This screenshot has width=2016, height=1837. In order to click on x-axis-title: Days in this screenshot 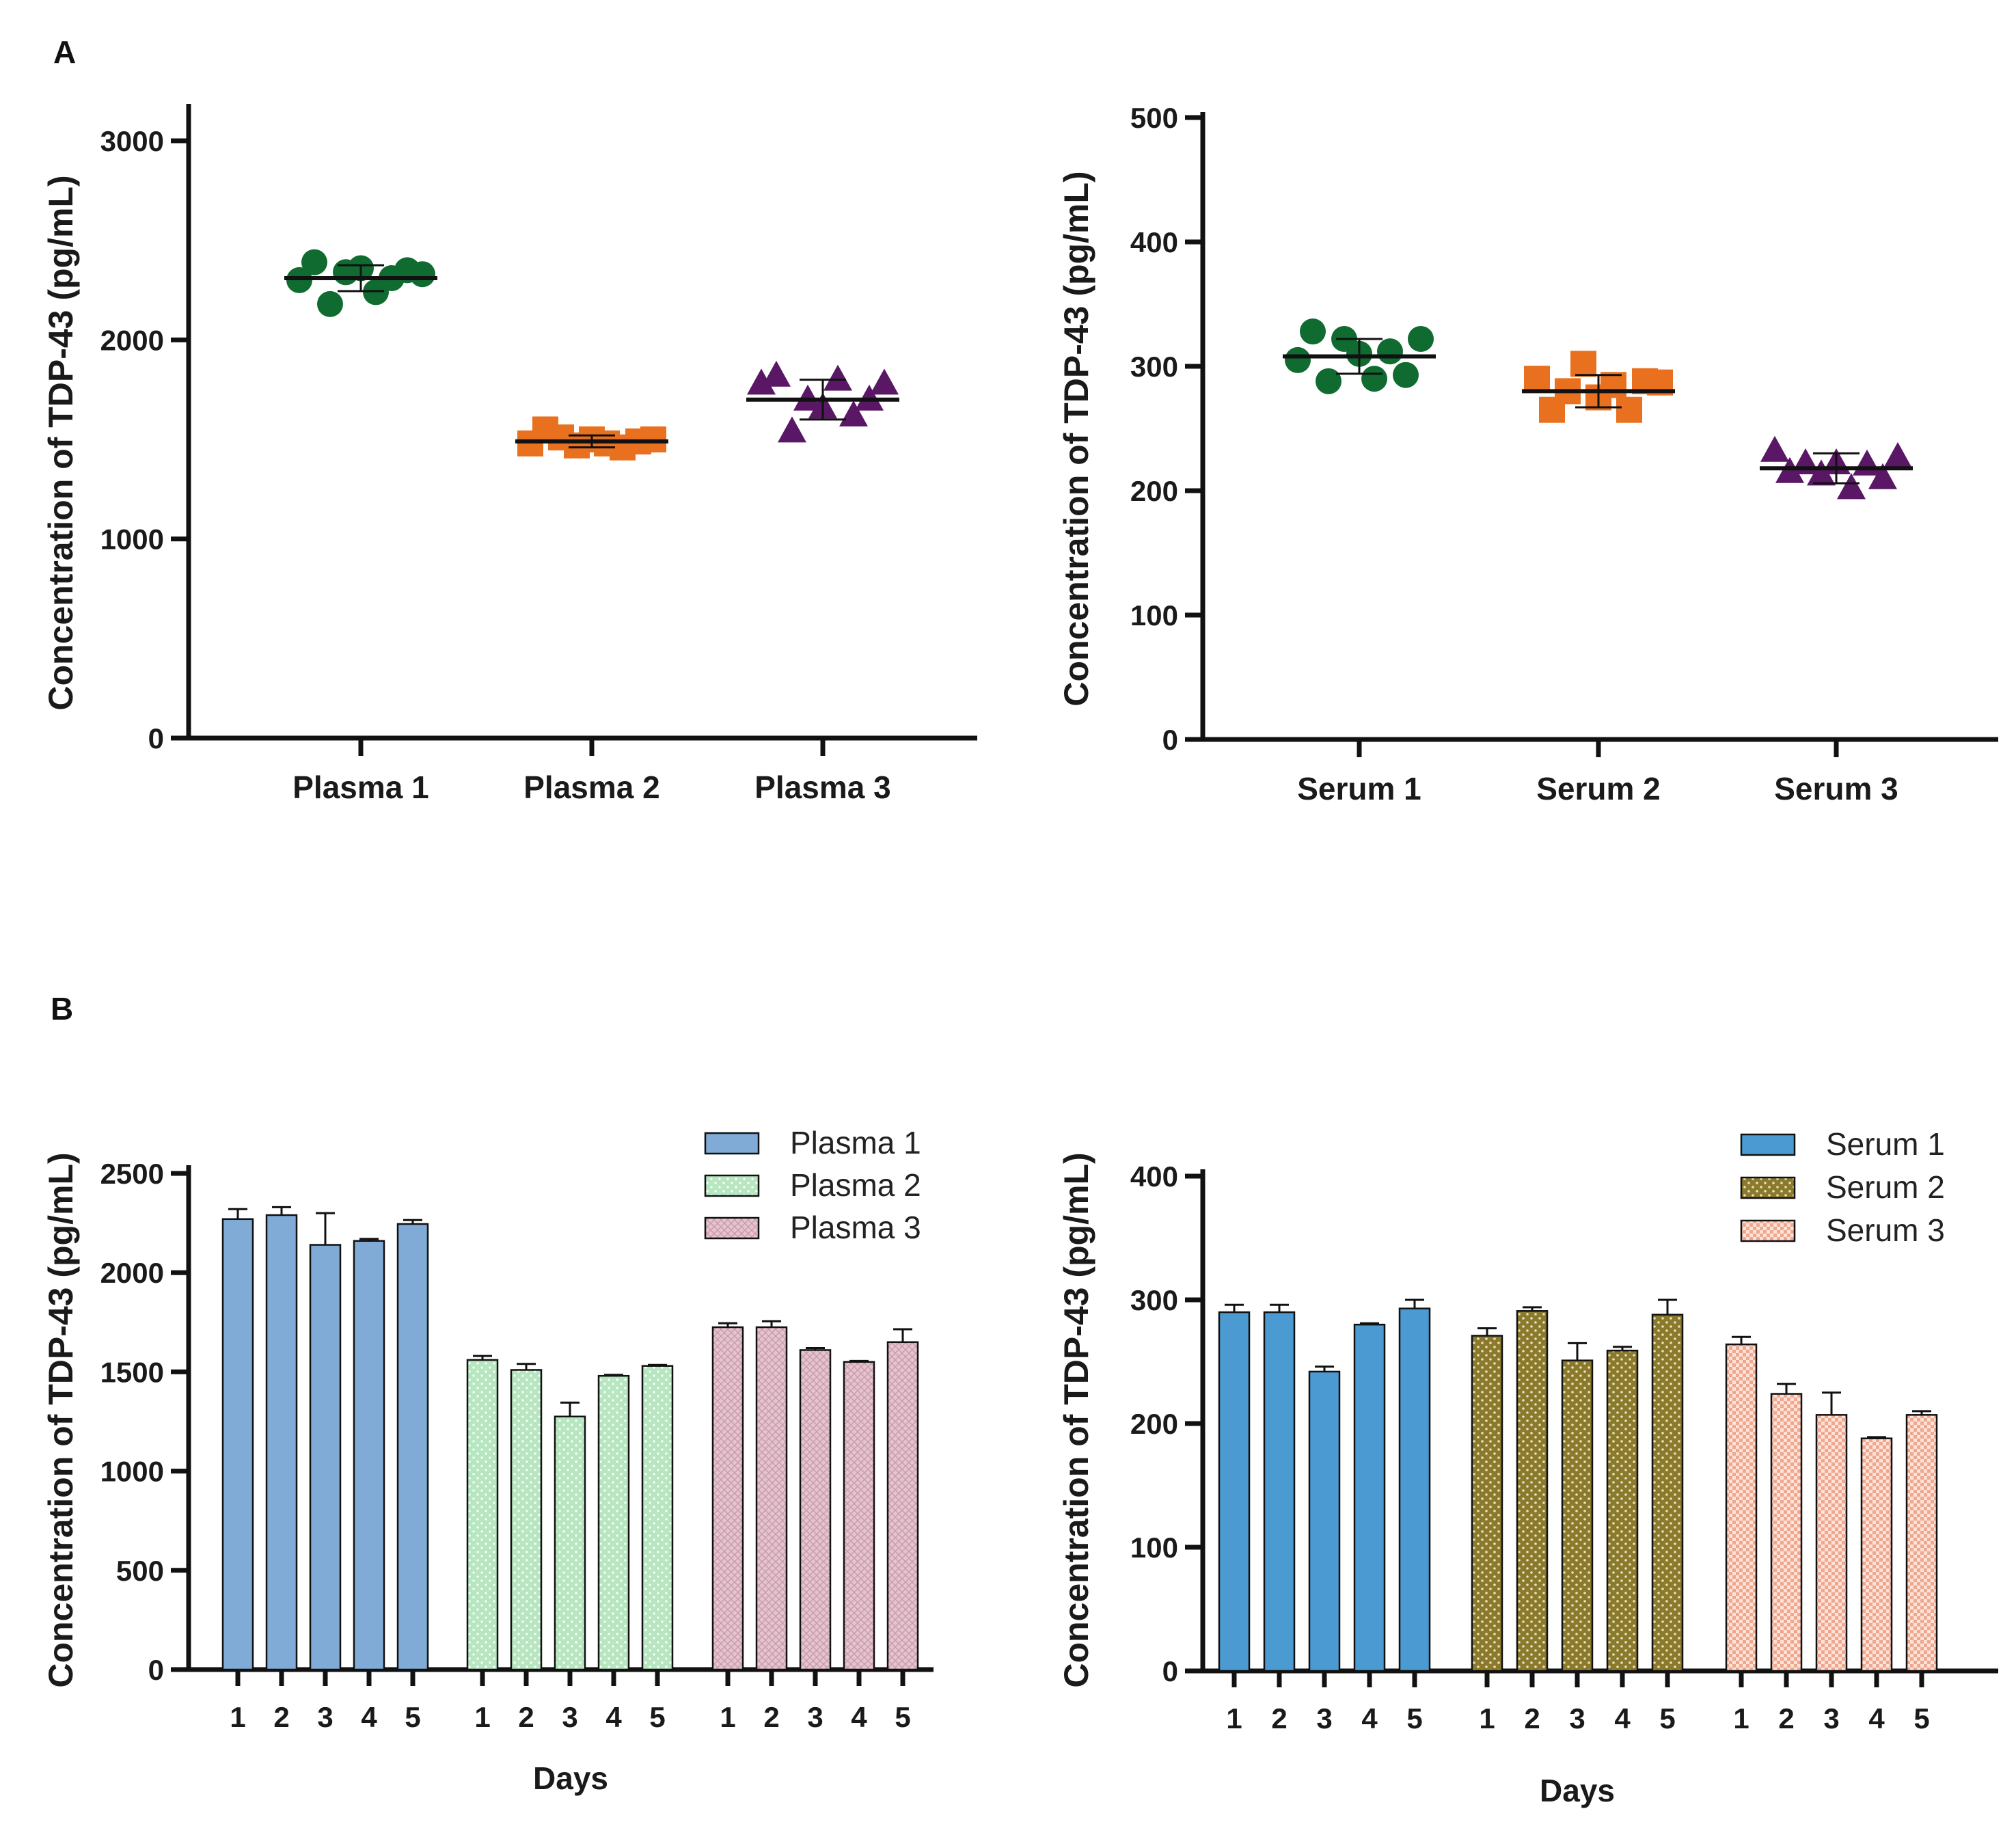, I will do `click(1577, 1791)`.